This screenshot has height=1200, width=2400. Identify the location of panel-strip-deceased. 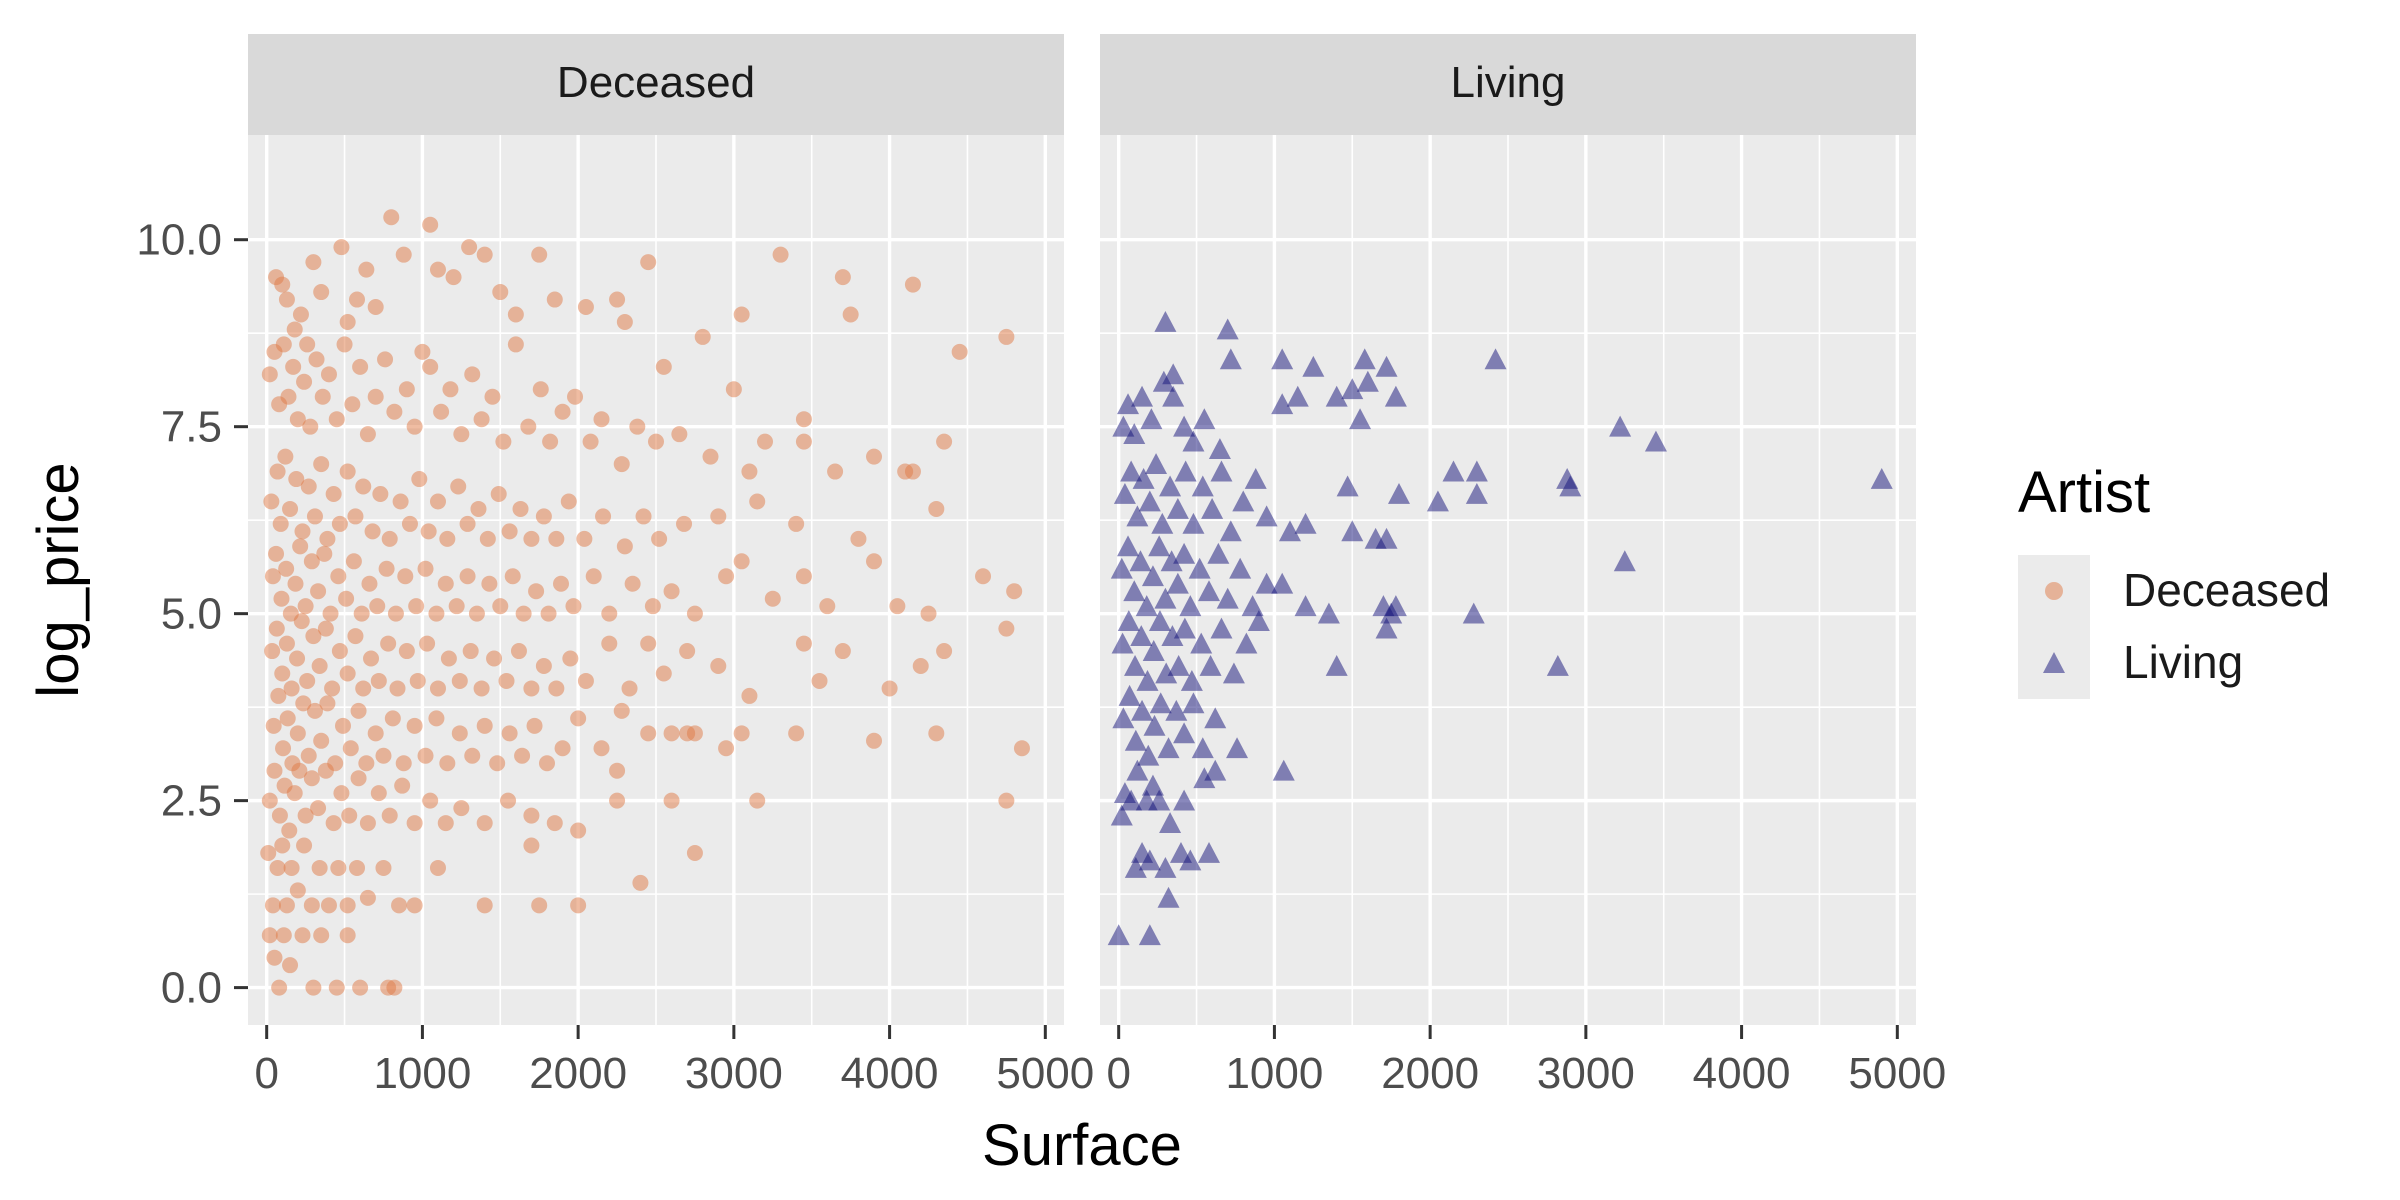
(656, 84).